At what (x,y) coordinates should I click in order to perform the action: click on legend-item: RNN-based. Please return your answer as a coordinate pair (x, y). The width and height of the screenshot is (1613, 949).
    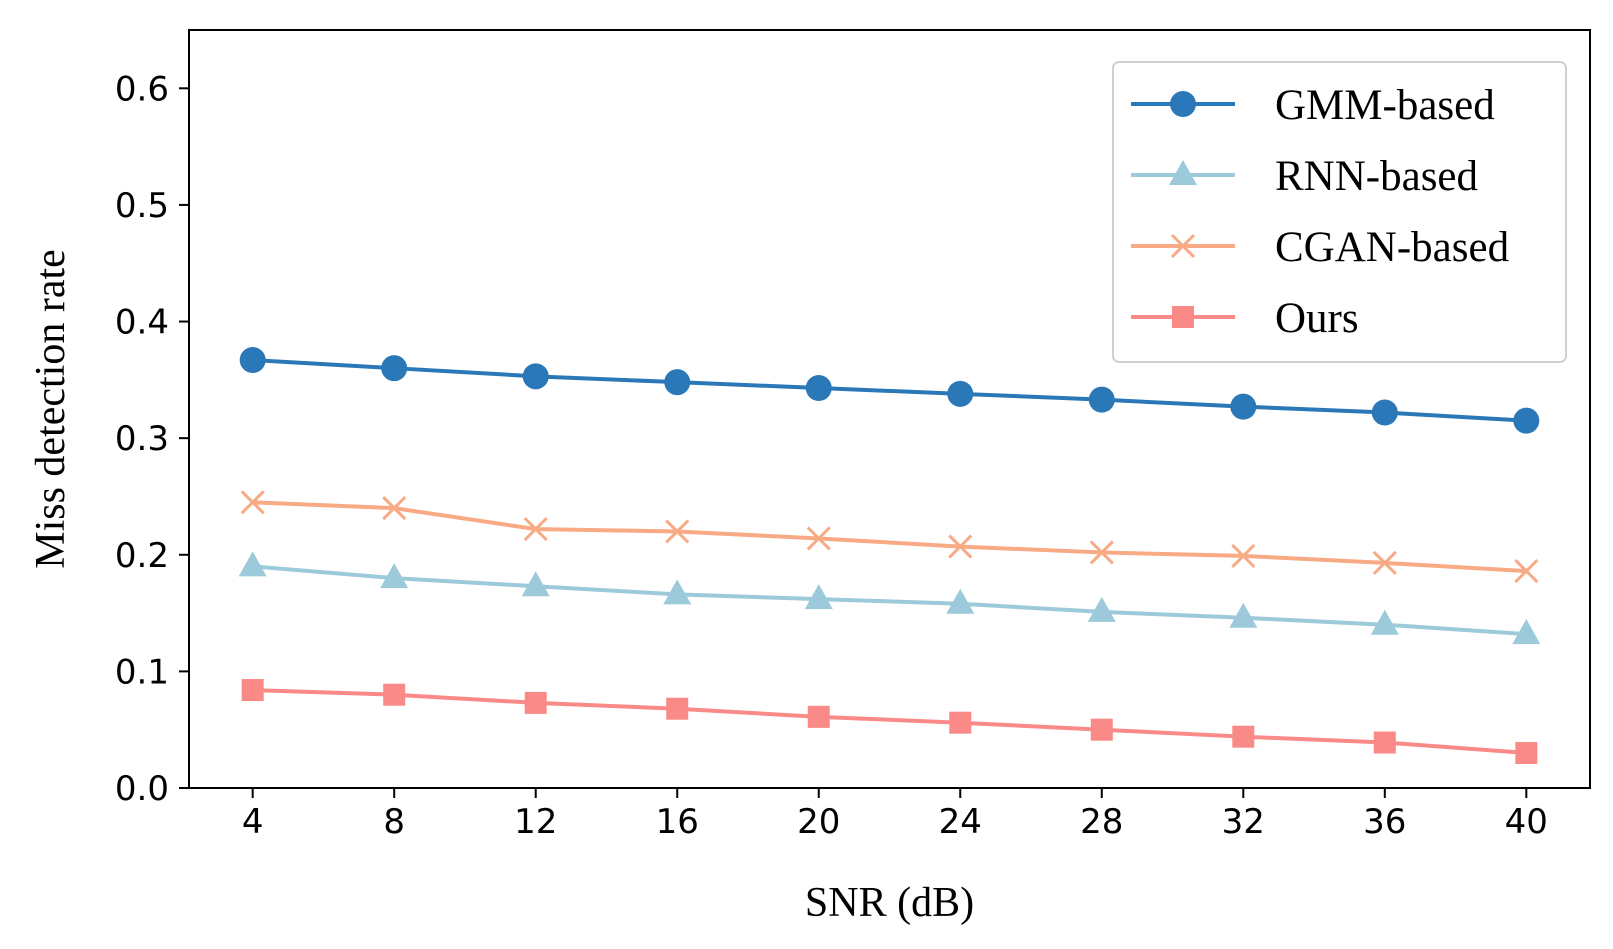
    Looking at the image, I should click on (1304, 176).